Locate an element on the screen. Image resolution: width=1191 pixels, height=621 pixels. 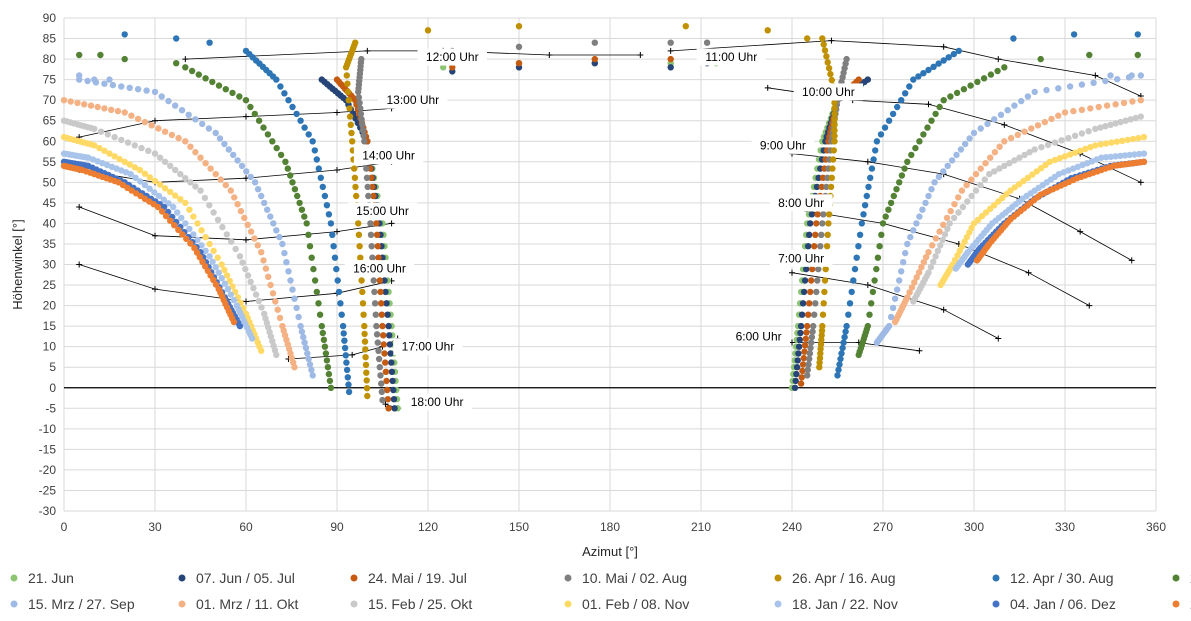
y-tick-label: 85 is located at coordinates (50, 39).